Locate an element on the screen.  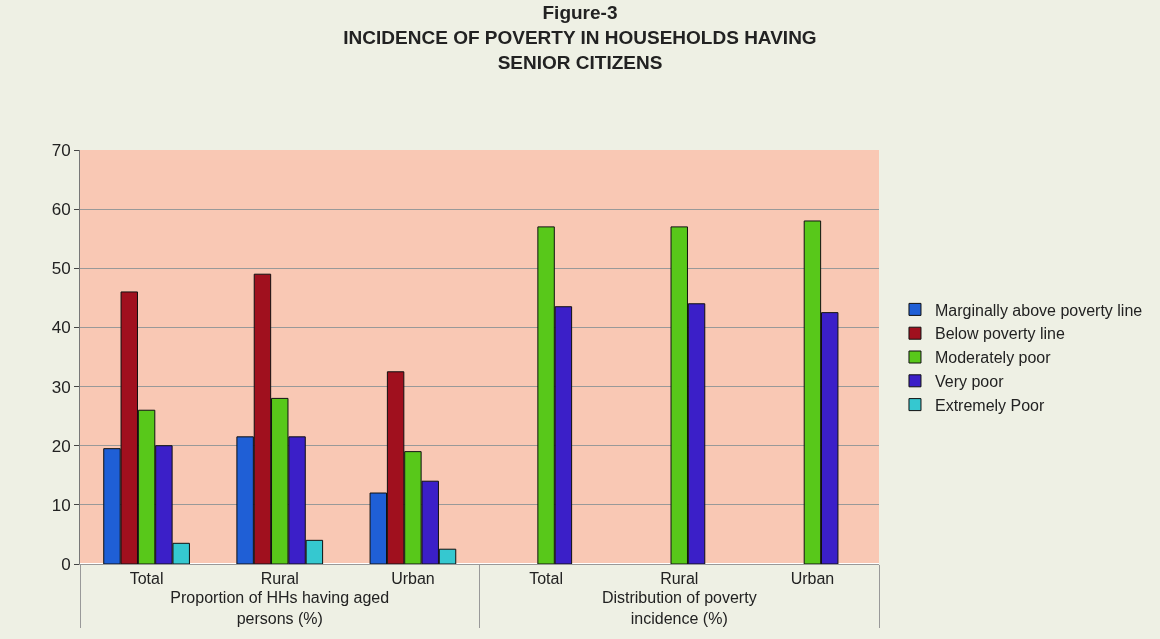
y-tick-label: 10 is located at coordinates (61, 505).